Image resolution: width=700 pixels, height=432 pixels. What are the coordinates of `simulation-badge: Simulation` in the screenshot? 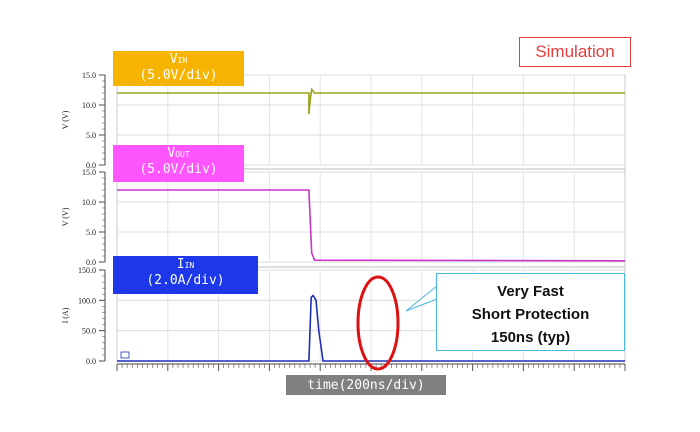 It's located at (575, 52).